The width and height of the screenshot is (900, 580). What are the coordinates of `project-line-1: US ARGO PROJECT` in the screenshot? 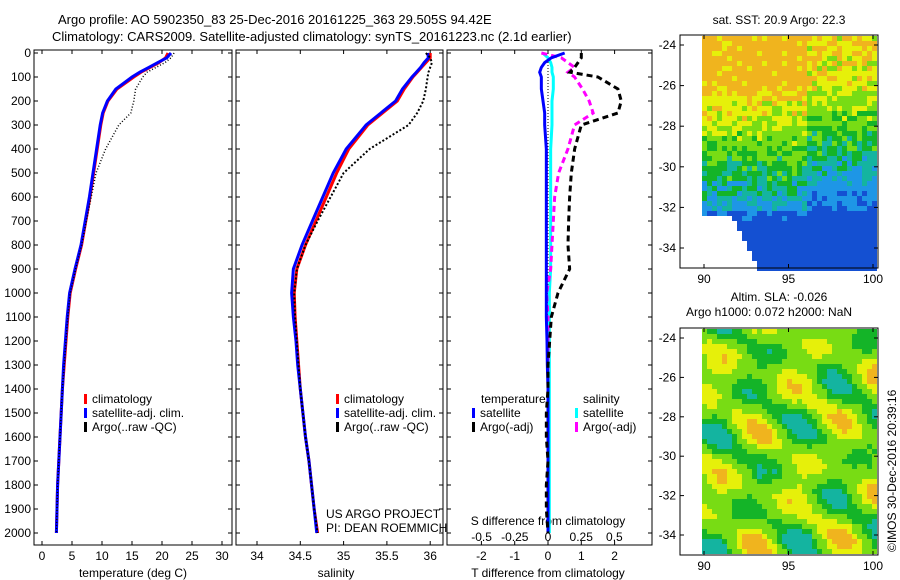 It's located at (383, 514).